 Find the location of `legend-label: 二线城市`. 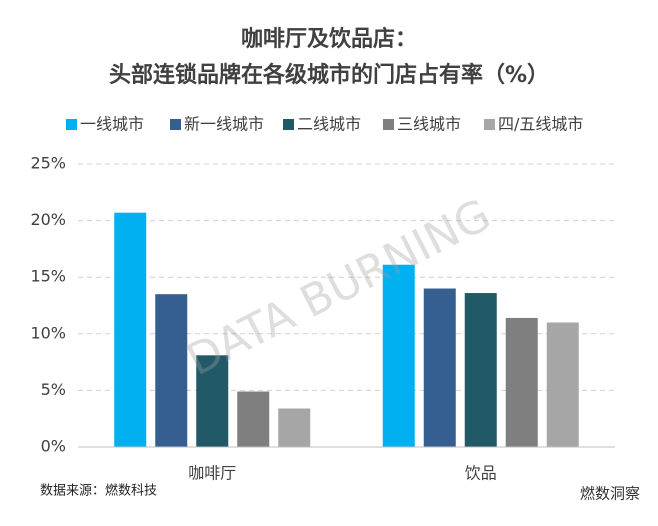

legend-label: 二线城市 is located at coordinates (329, 124).